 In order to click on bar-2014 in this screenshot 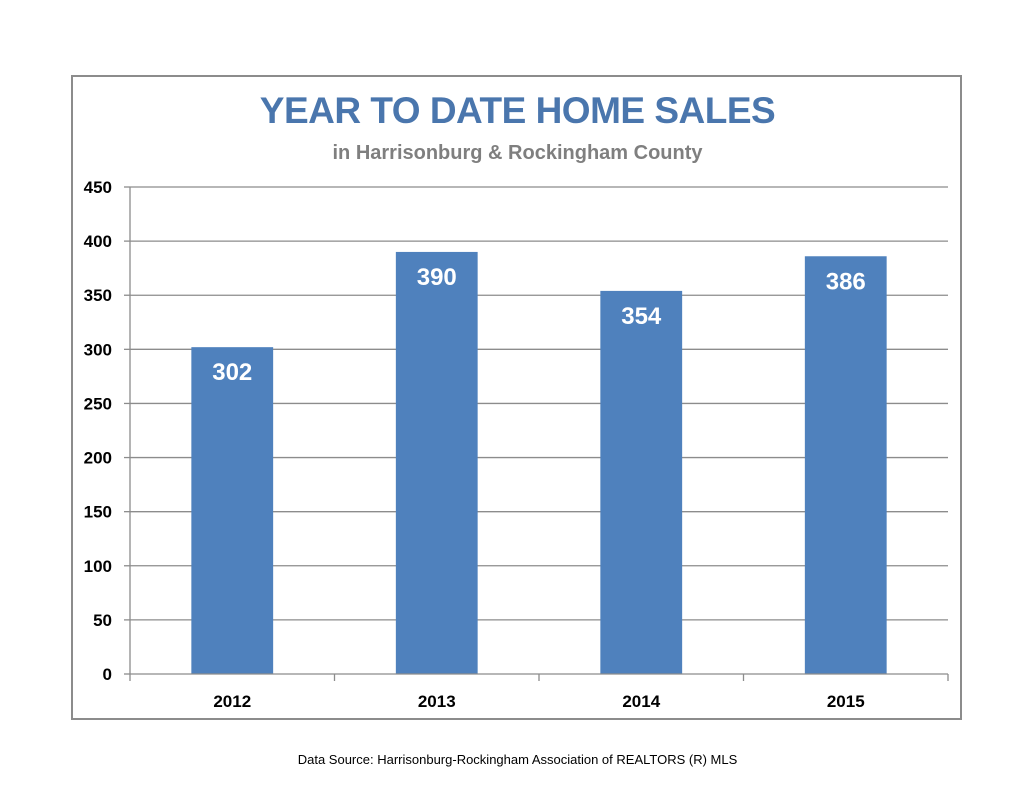, I will do `click(641, 482)`.